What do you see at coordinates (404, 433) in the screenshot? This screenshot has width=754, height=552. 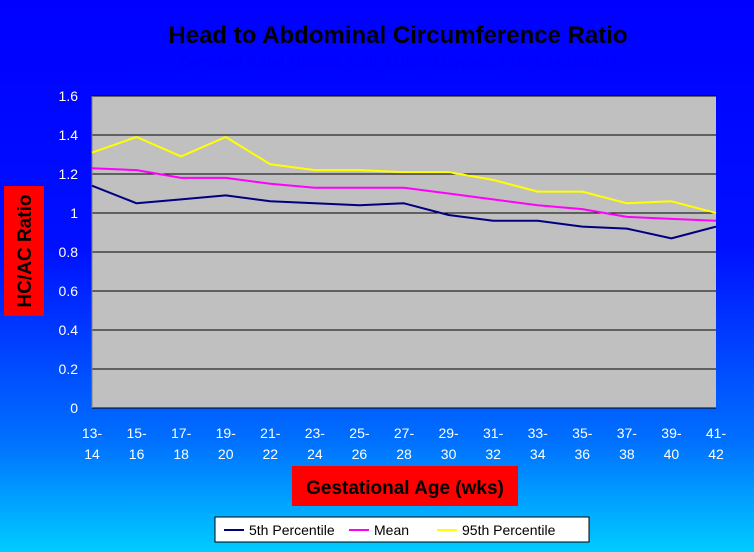 I see `x-tick-label: 27-` at bounding box center [404, 433].